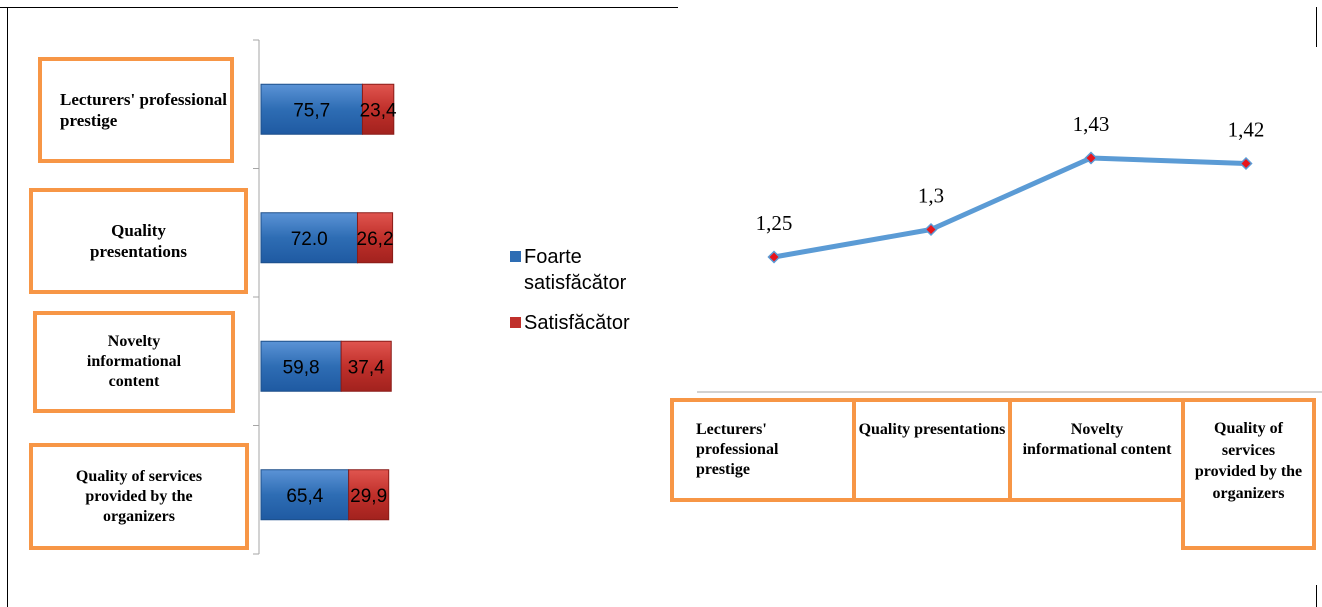 The width and height of the screenshot is (1322, 607). What do you see at coordinates (1010, 207) in the screenshot?
I see `line-series` at bounding box center [1010, 207].